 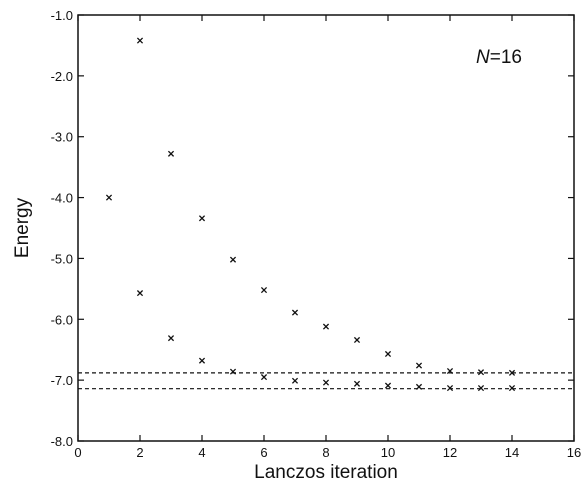 I want to click on x-tick-label: 14, so click(x=512, y=452).